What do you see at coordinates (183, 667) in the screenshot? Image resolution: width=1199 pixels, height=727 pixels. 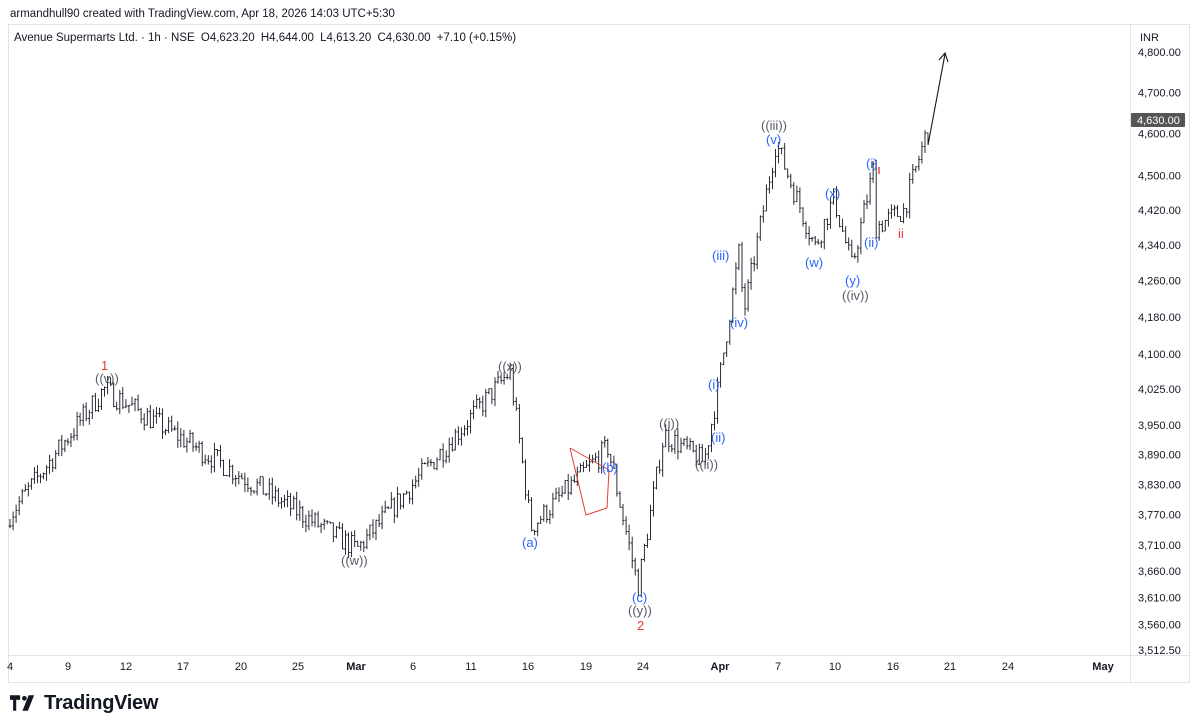 I see `time-tick-label: 17` at bounding box center [183, 667].